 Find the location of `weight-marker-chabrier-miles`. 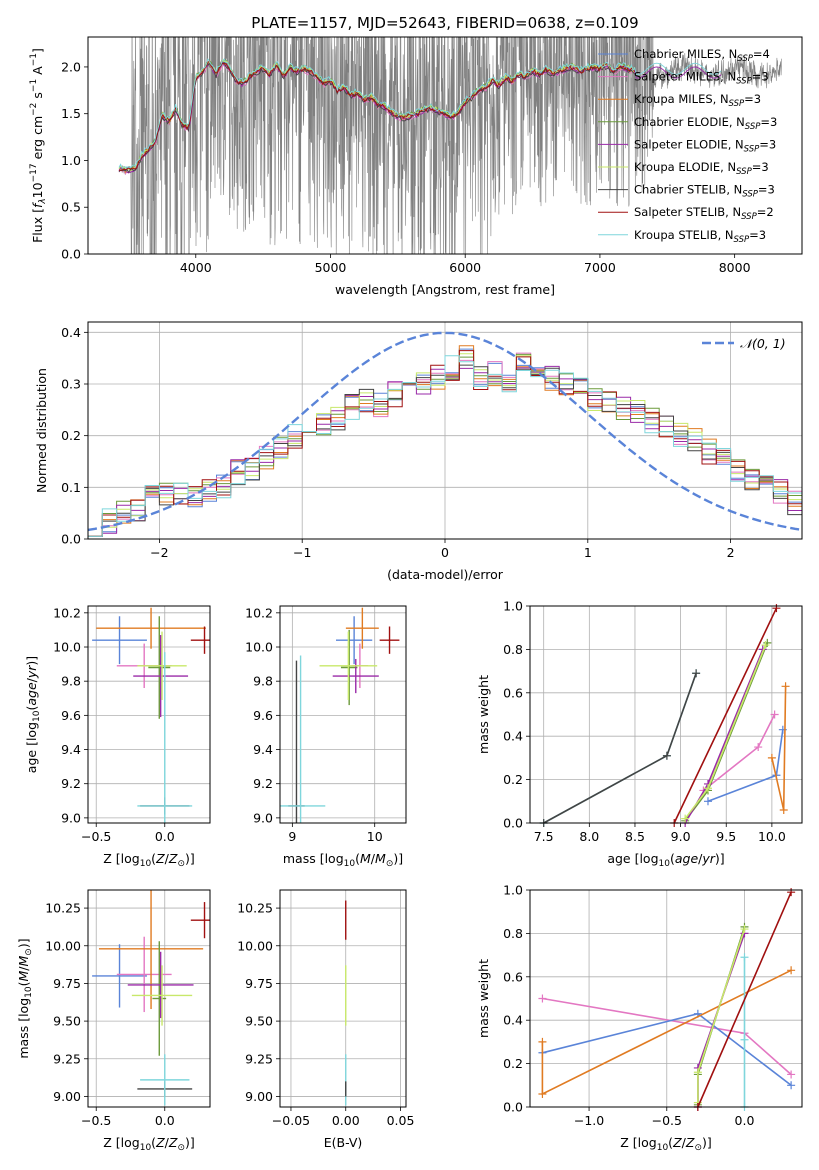

weight-marker-chabrier-miles is located at coordinates (707, 801).